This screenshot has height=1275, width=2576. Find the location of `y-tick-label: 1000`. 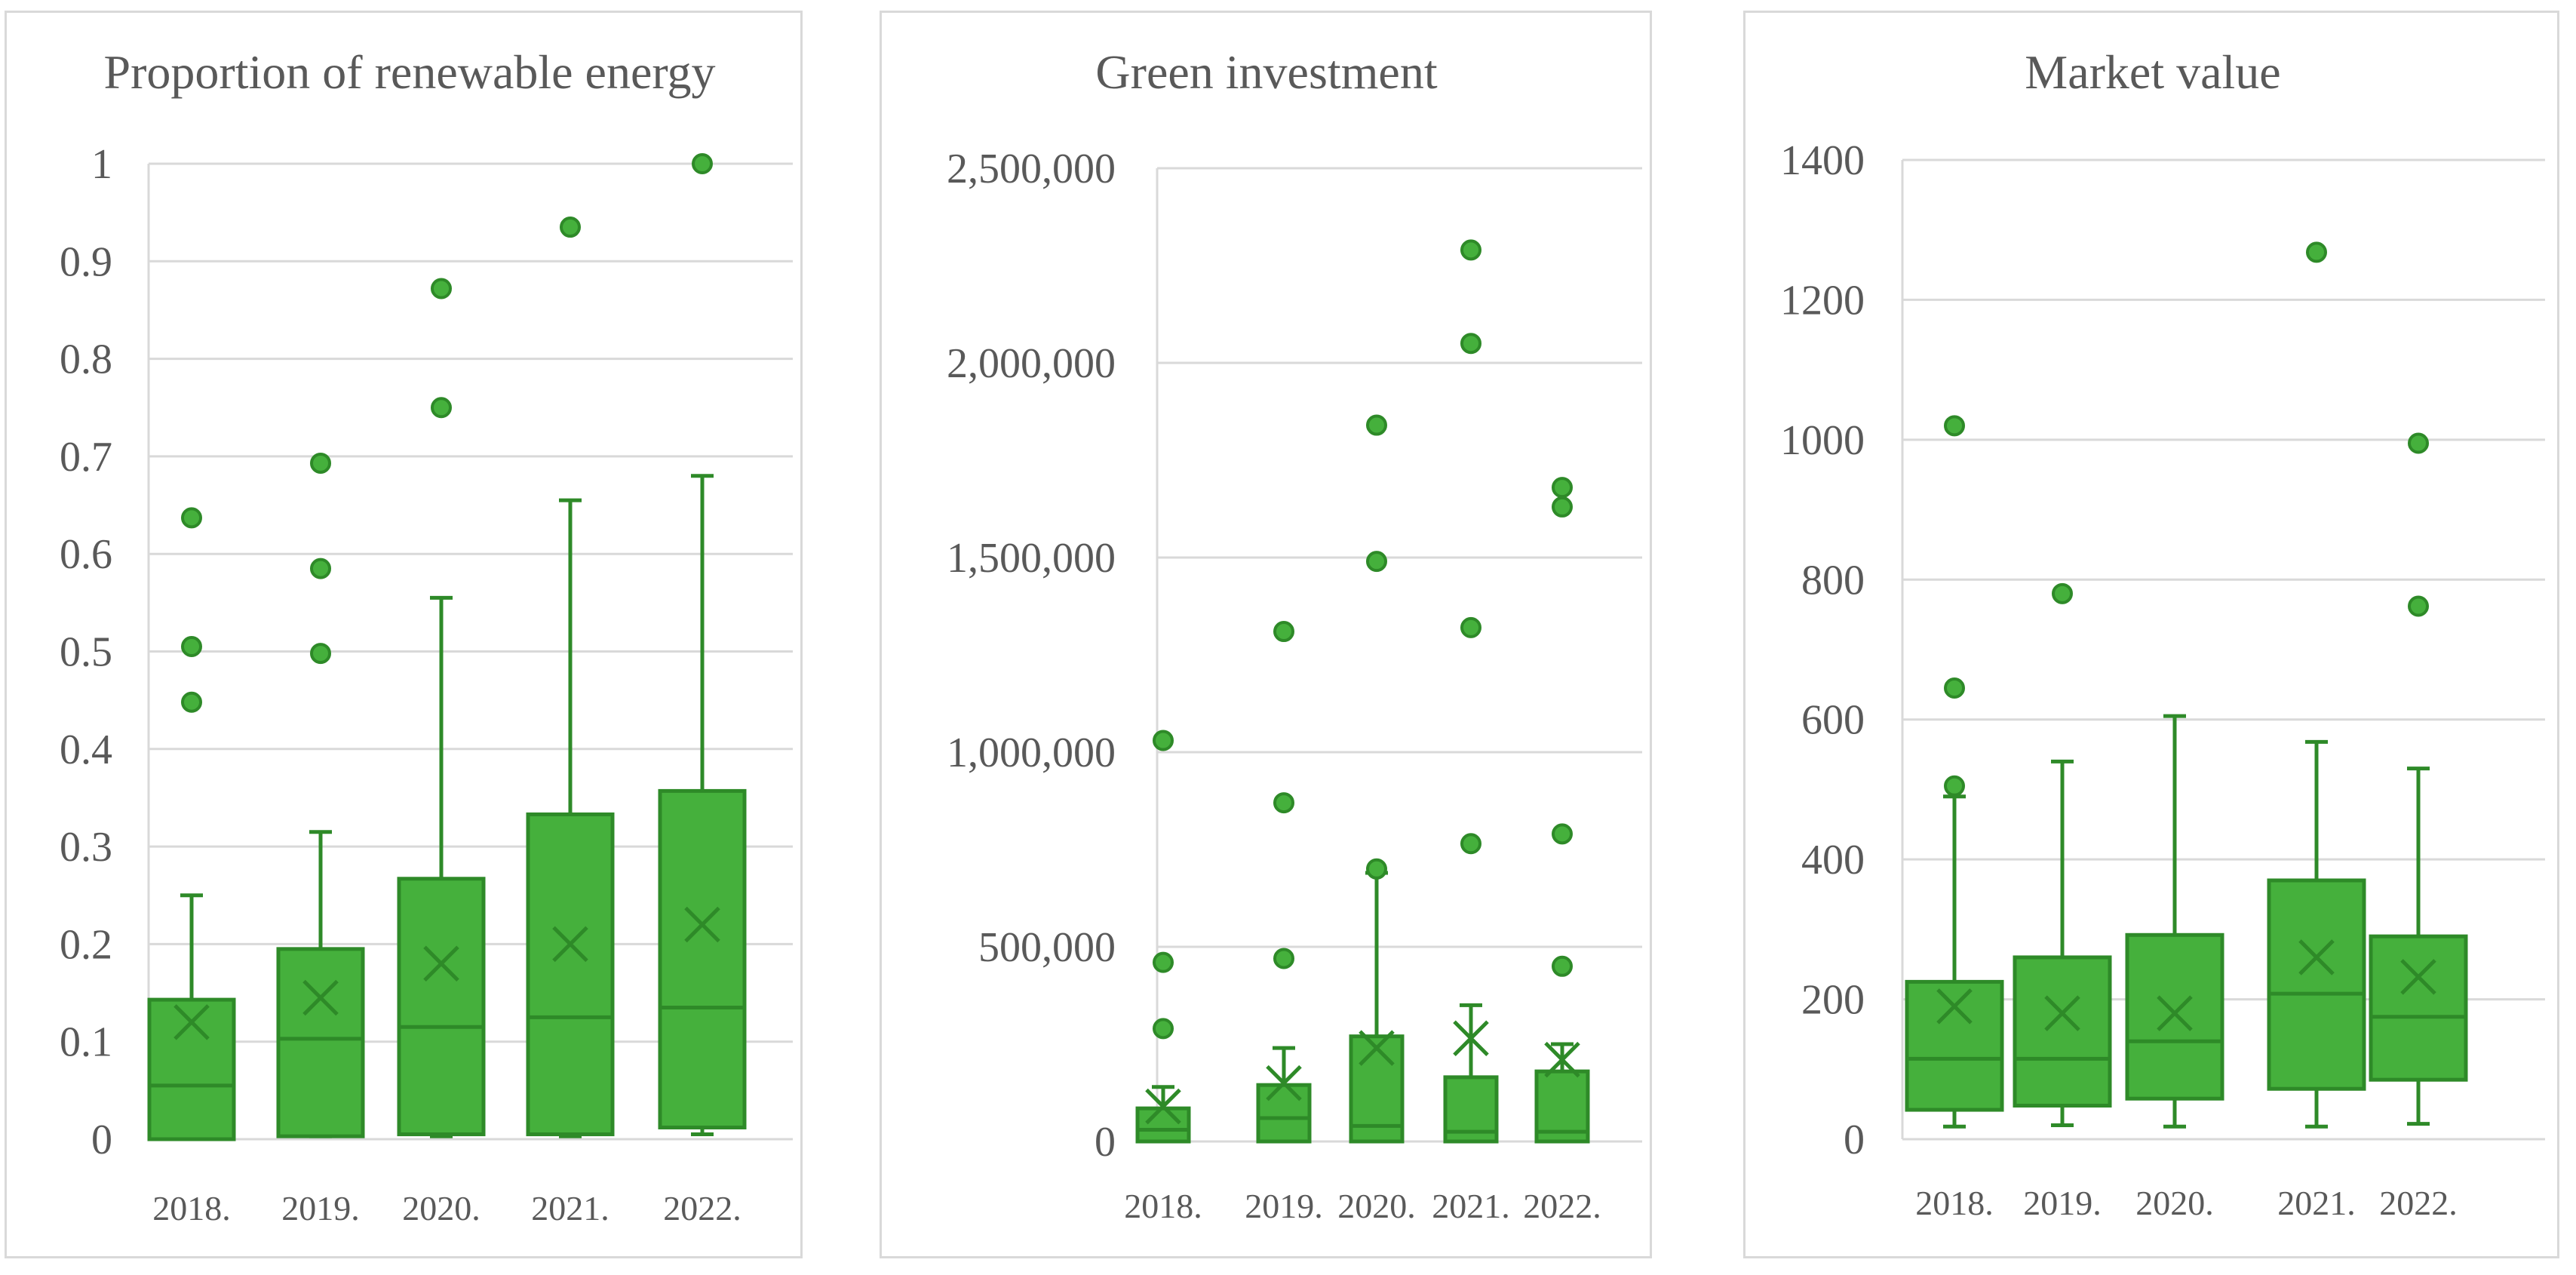

y-tick-label: 1000 is located at coordinates (1822, 440).